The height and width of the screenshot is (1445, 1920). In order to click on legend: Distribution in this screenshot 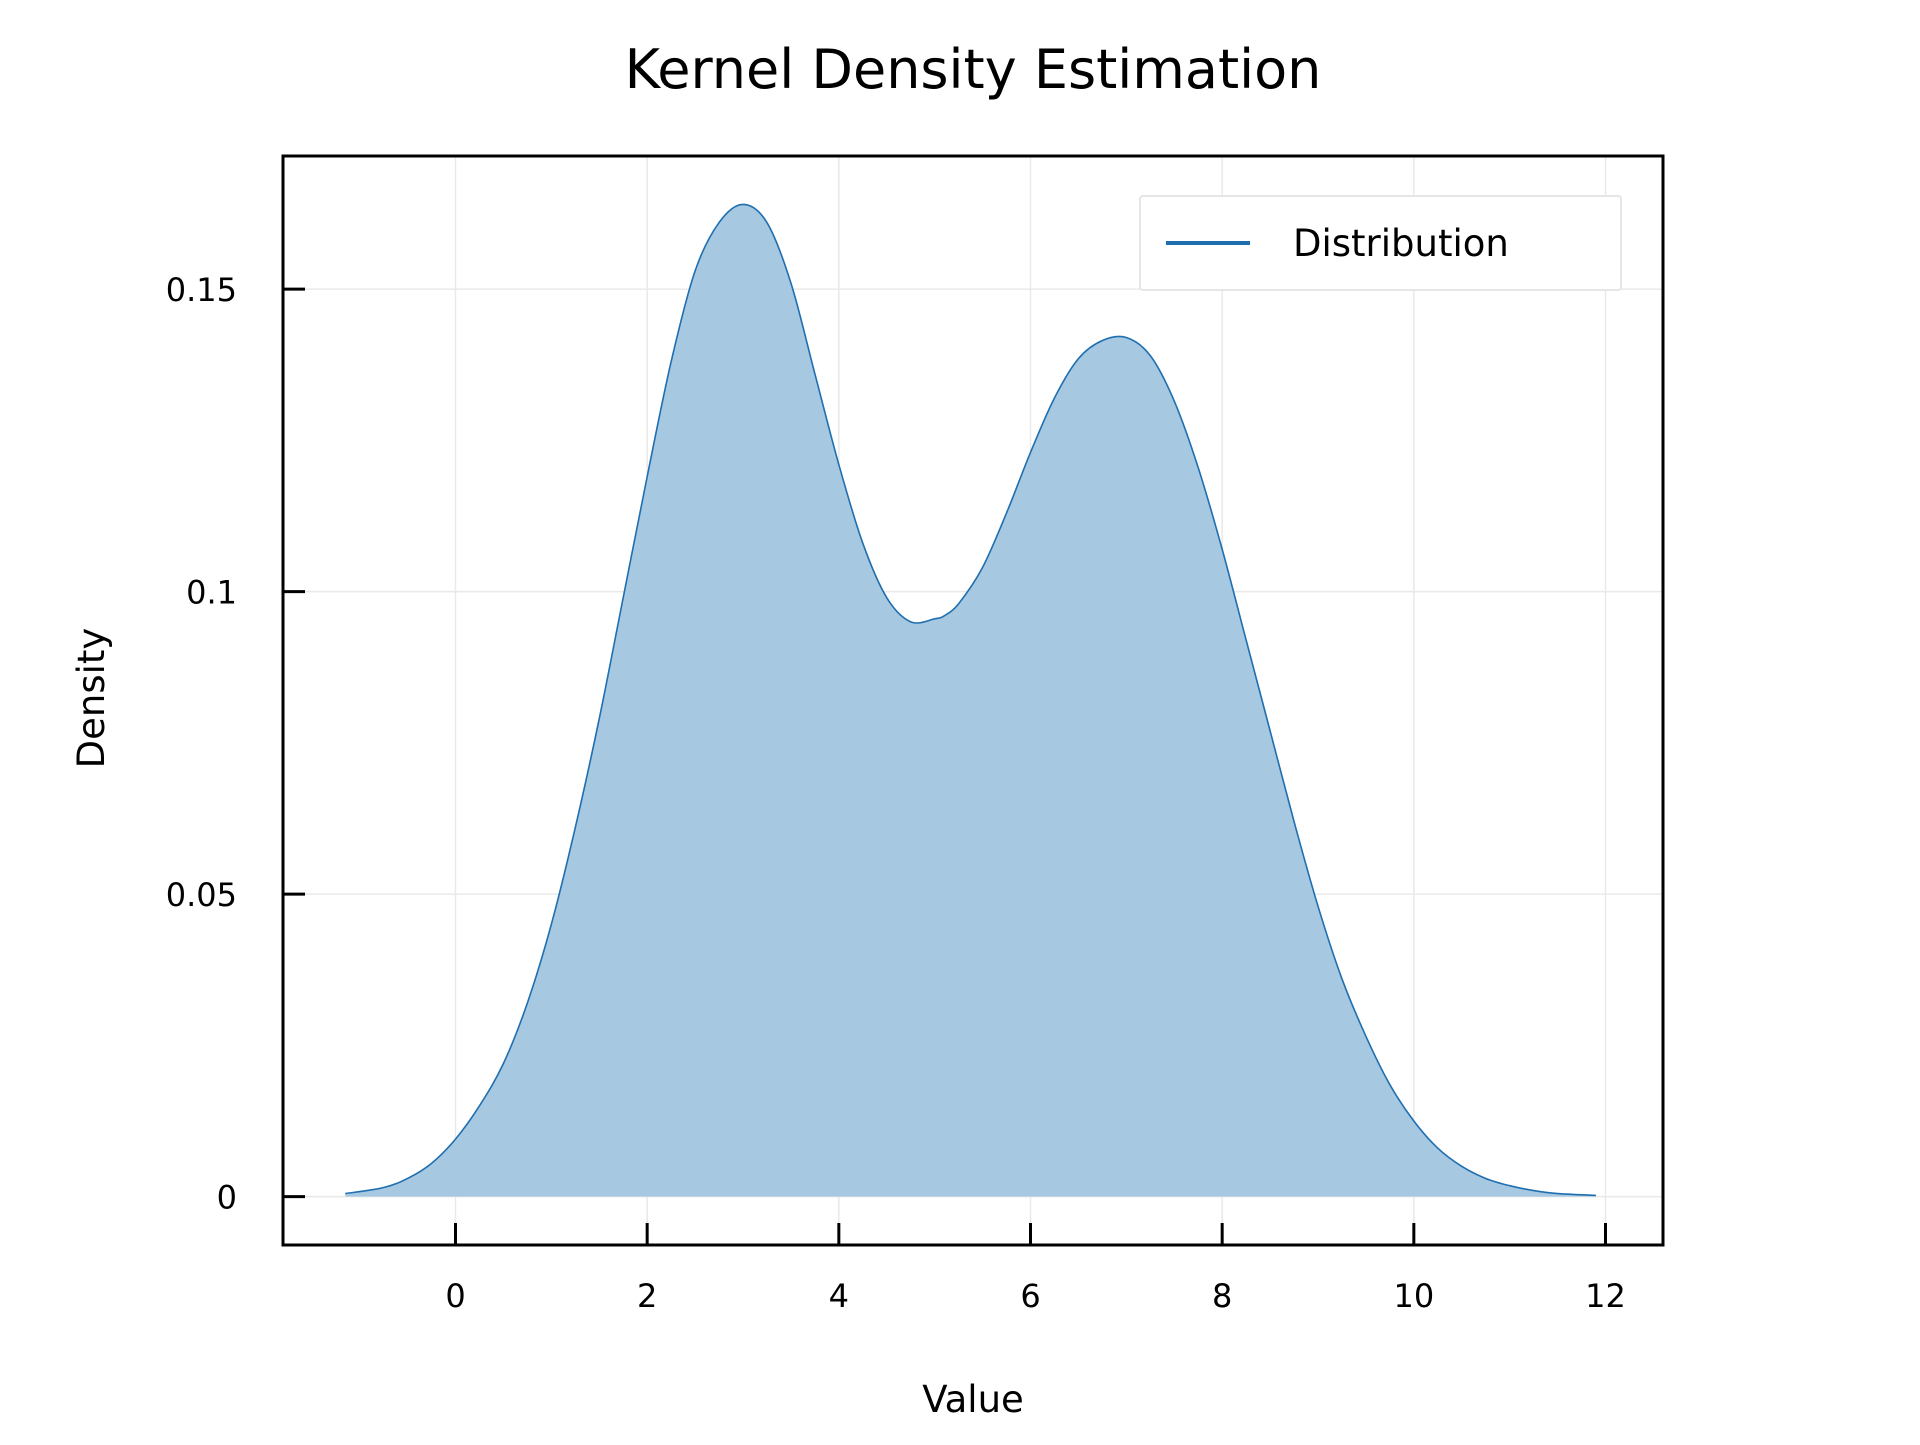, I will do `click(1380, 243)`.